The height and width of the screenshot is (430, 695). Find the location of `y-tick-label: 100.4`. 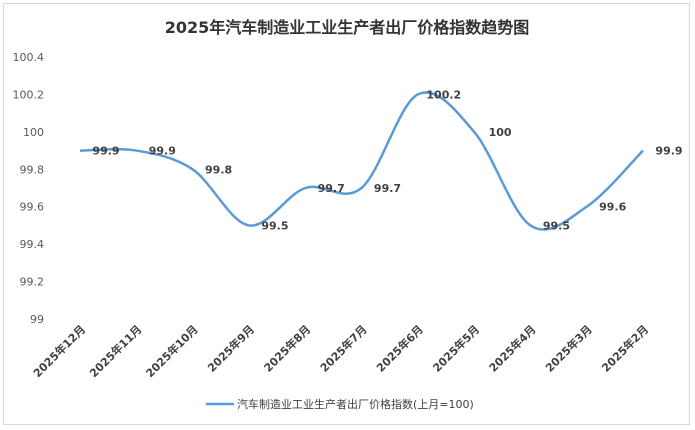

y-tick-label: 100.4 is located at coordinates (29, 57).